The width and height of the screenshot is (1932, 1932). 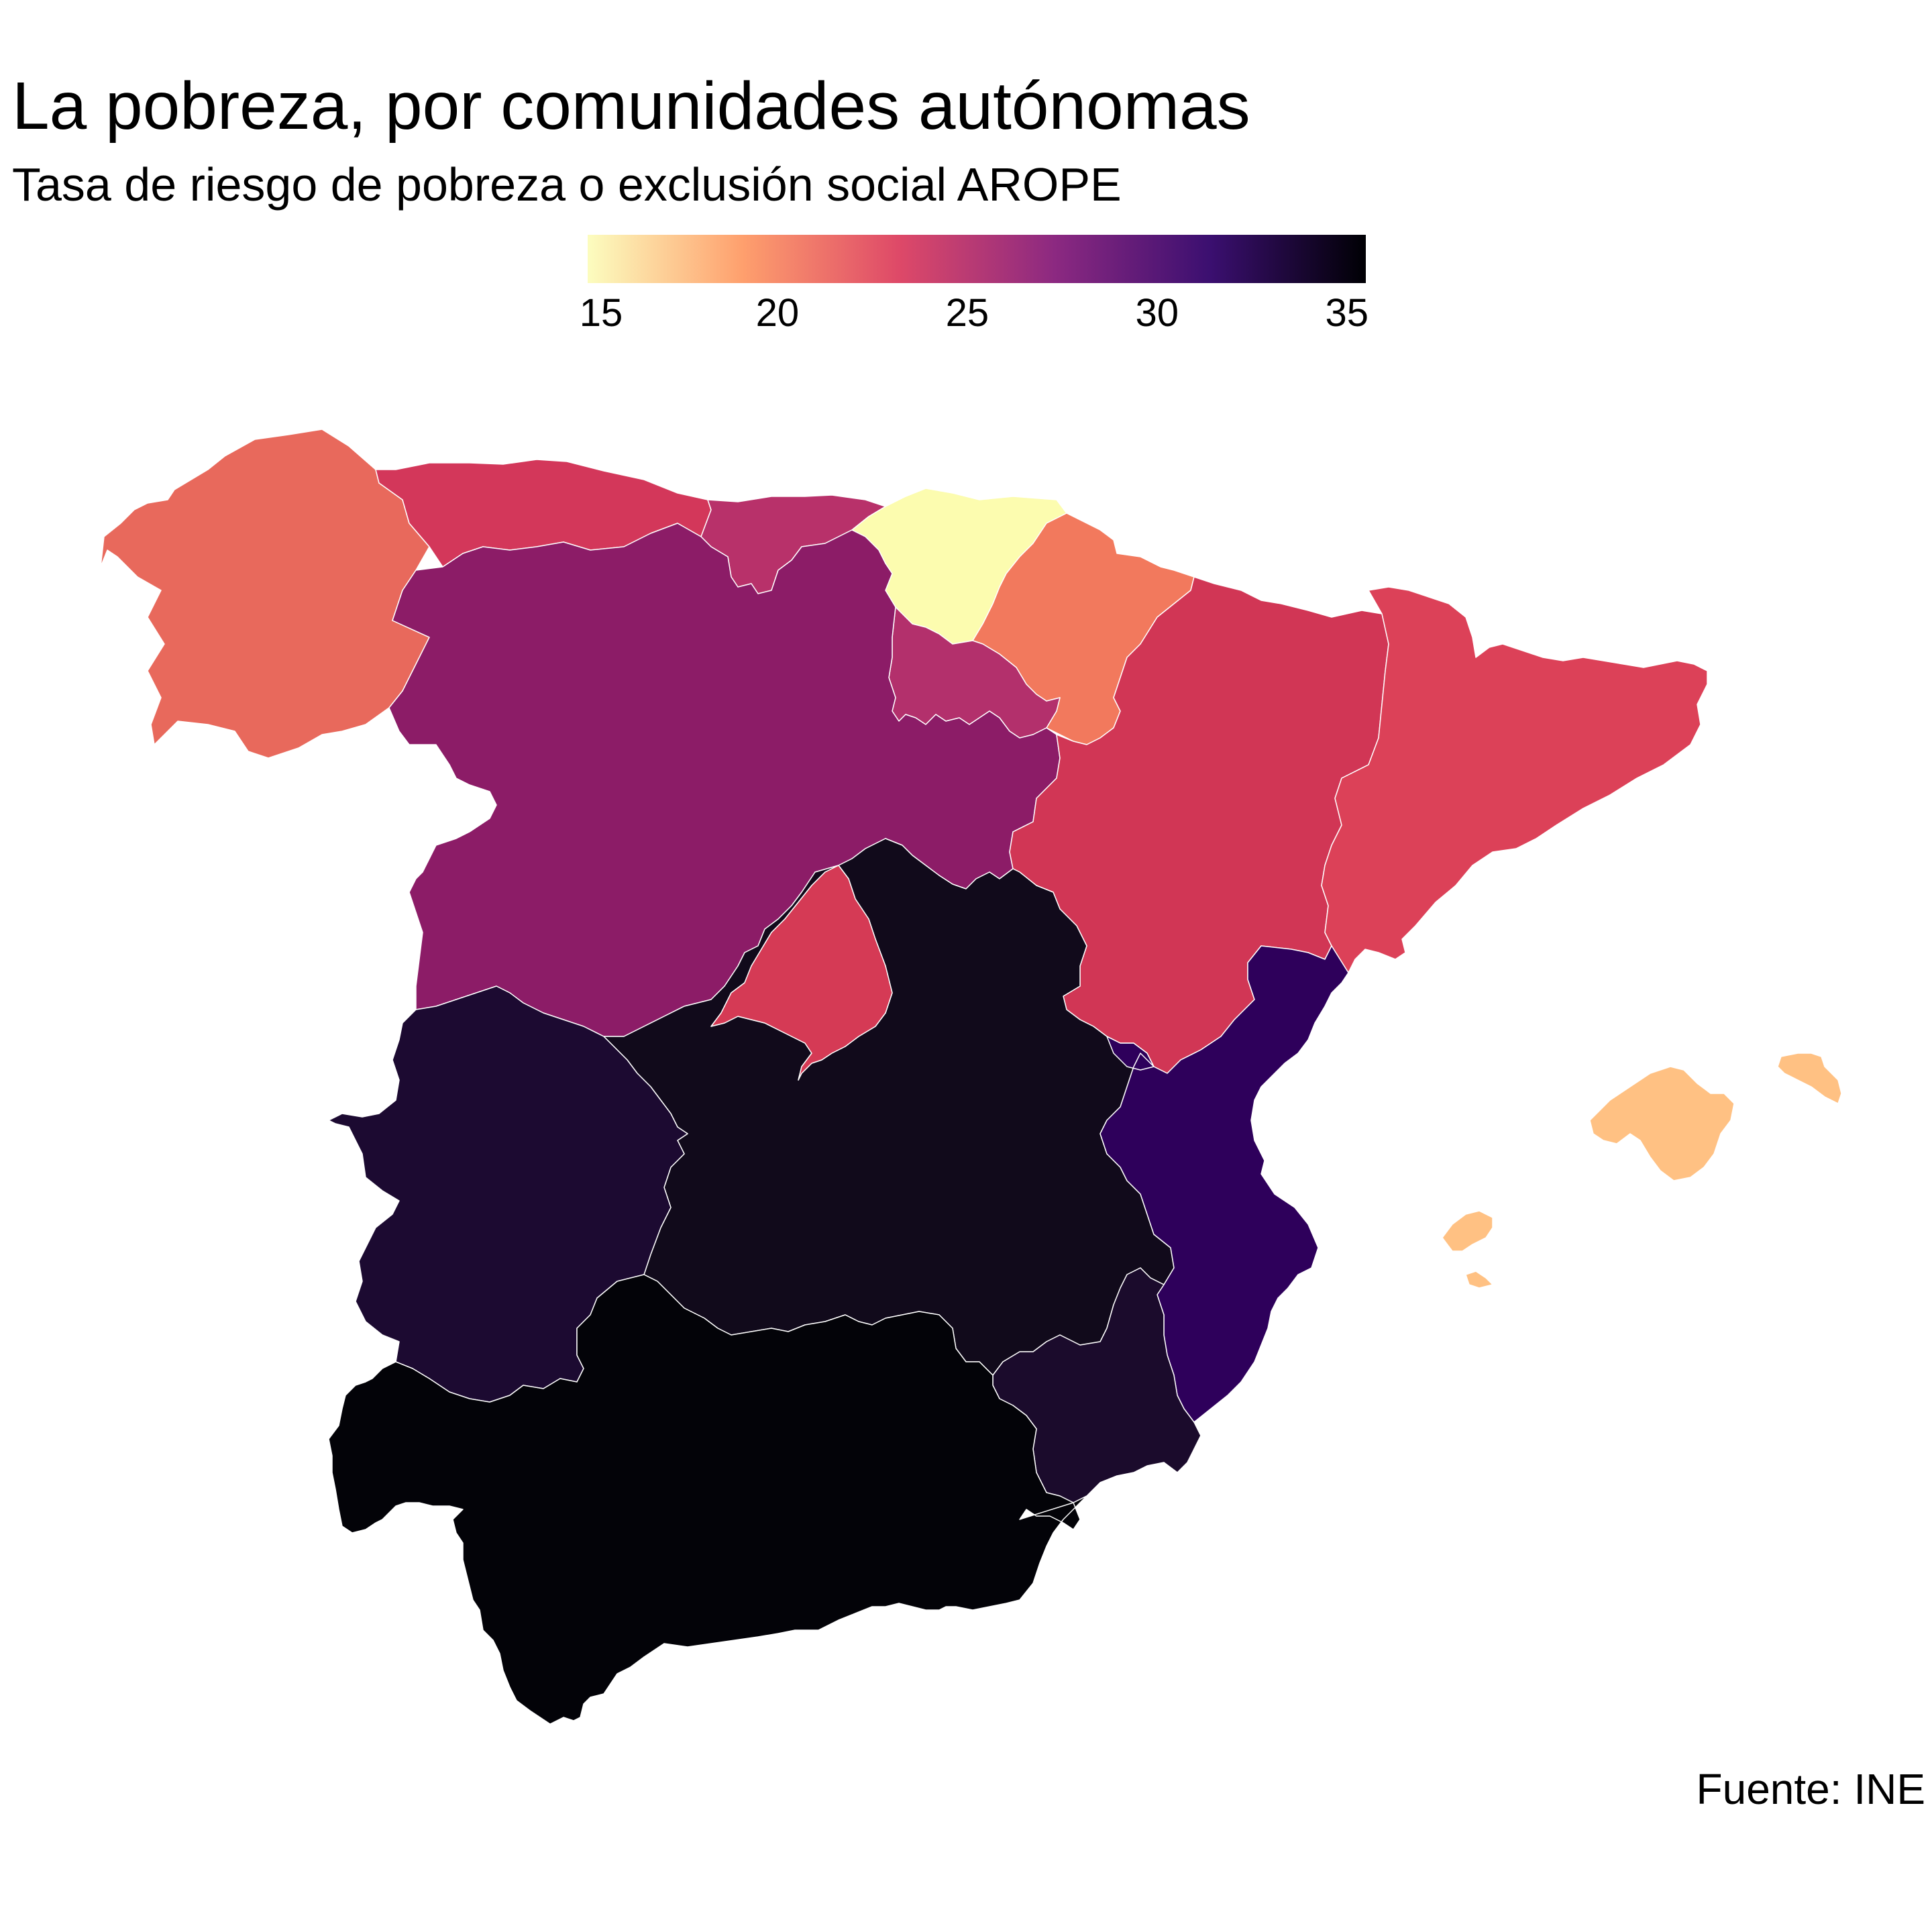 I want to click on legend-tick-label: 25, so click(x=967, y=313).